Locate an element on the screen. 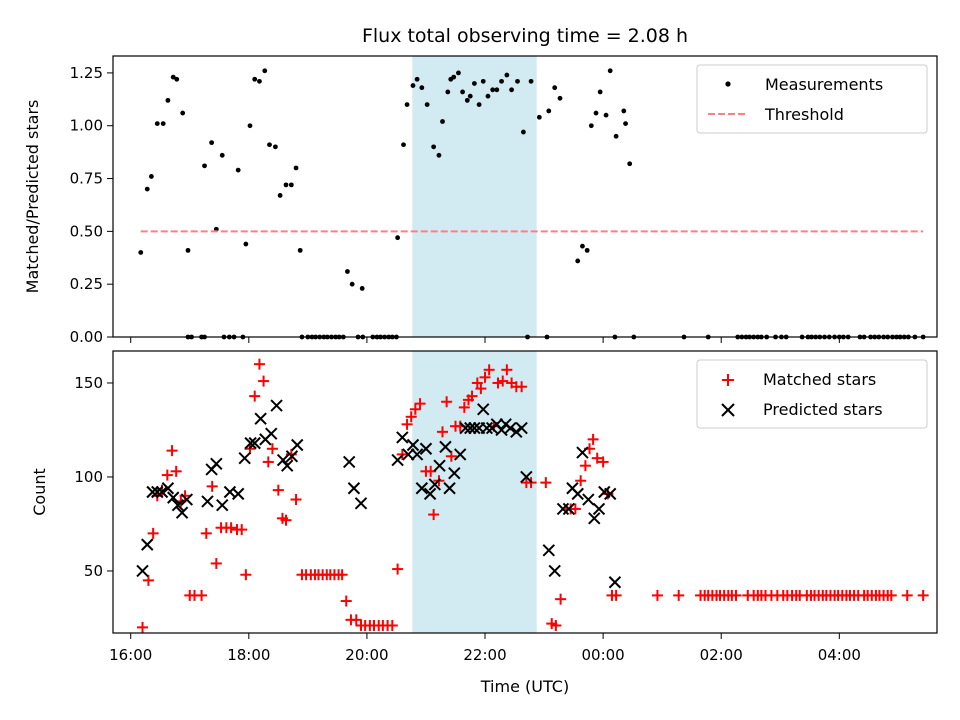 Image resolution: width=960 pixels, height=720 pixels. top-legend: Measurements Threshold is located at coordinates (812, 99).